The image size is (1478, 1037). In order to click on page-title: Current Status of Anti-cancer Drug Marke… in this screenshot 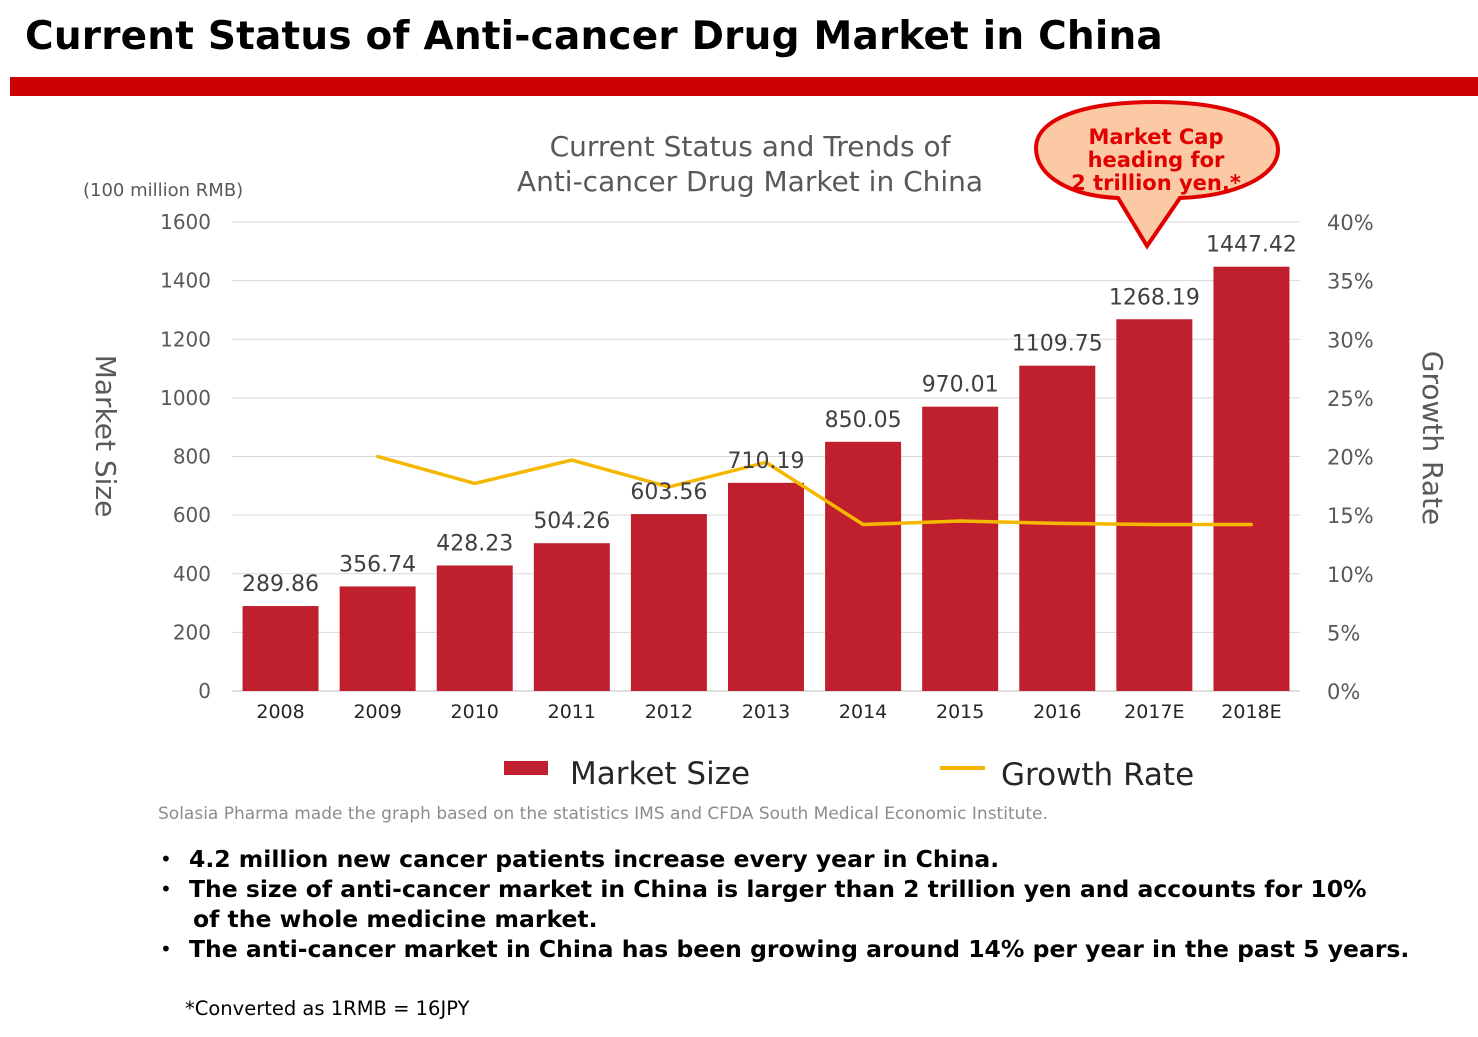, I will do `click(594, 36)`.